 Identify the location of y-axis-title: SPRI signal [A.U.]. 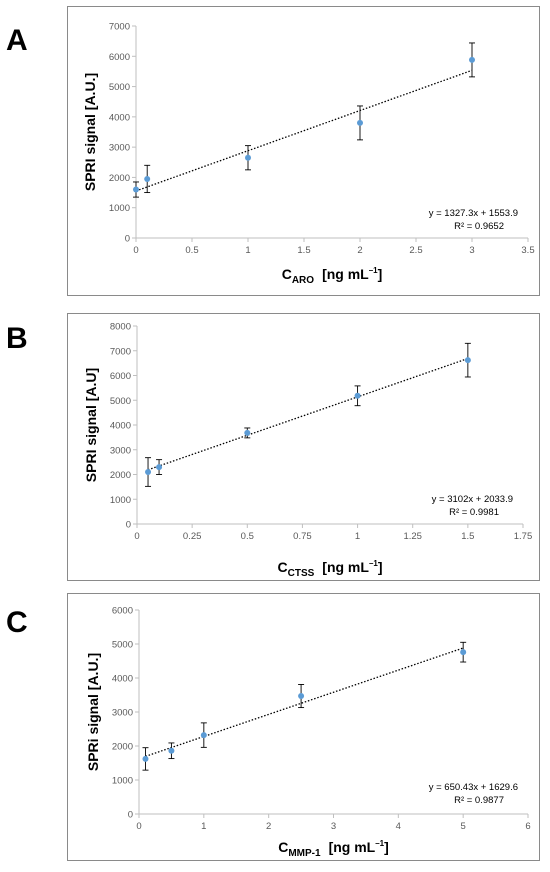
(90, 132).